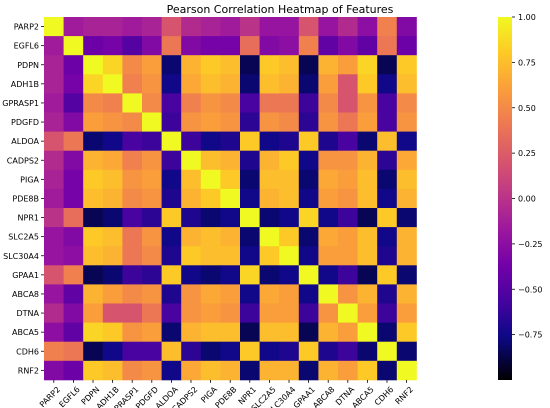  What do you see at coordinates (23, 237) in the screenshot?
I see `y-tick-label: SLC2A5` at bounding box center [23, 237].